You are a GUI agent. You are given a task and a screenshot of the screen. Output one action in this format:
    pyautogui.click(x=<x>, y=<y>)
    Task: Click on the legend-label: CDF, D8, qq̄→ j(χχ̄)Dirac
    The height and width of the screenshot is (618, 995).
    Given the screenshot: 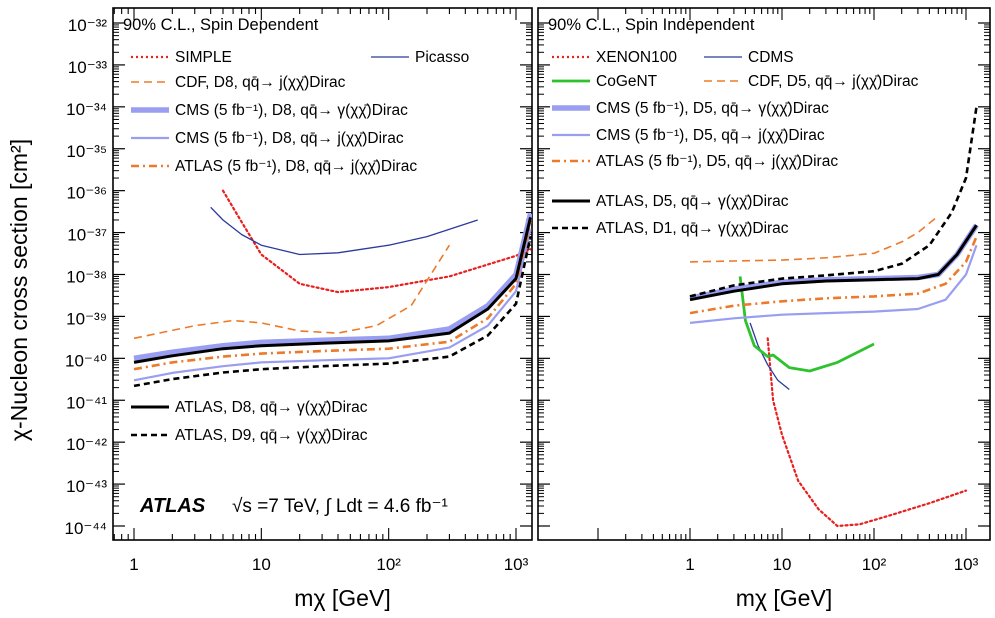 What is the action you would take?
    pyautogui.click(x=260, y=82)
    